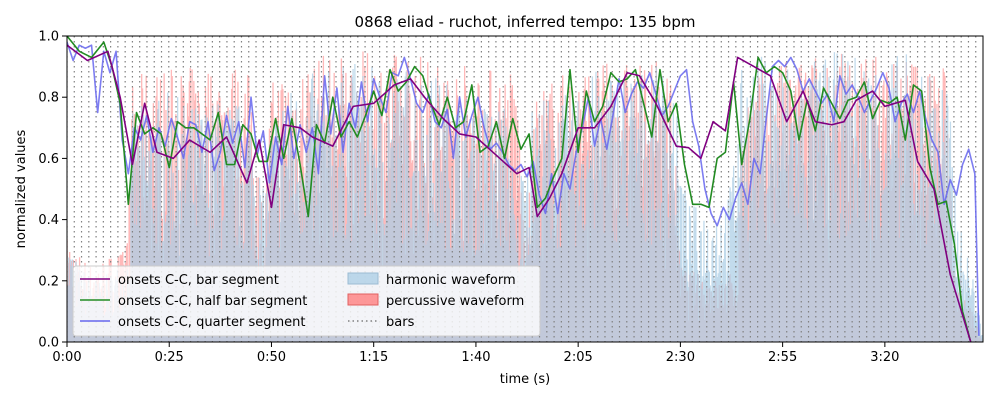 The height and width of the screenshot is (404, 1000). What do you see at coordinates (21, 188) in the screenshot?
I see `y-axis-label: normalized values` at bounding box center [21, 188].